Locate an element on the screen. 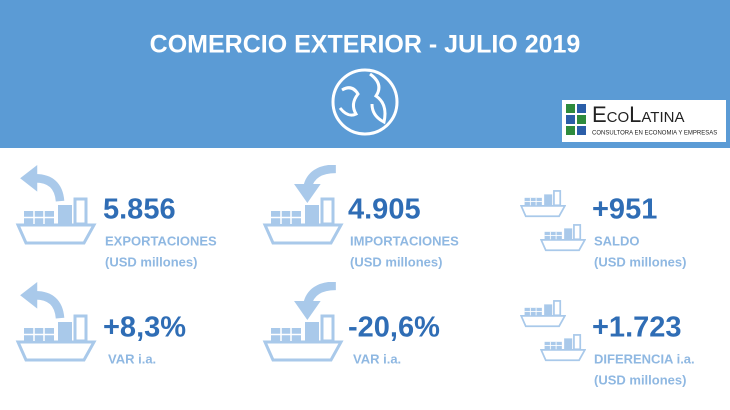 The width and height of the screenshot is (730, 410). logo-tagline: CONSULTORA EN ECONOMIA Y EMPRESAS is located at coordinates (654, 134).